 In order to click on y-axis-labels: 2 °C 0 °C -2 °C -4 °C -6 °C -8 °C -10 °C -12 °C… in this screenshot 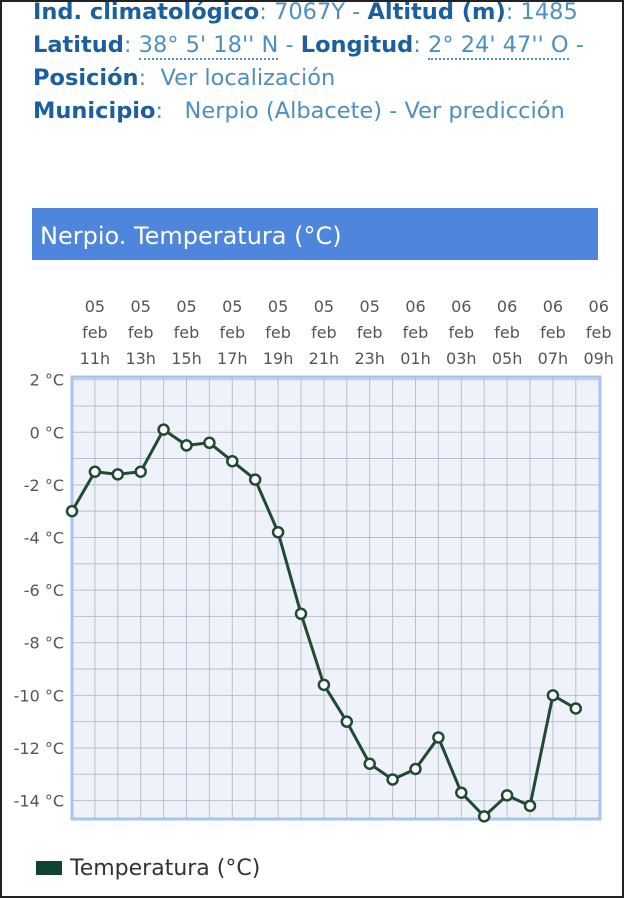, I will do `click(39, 591)`.